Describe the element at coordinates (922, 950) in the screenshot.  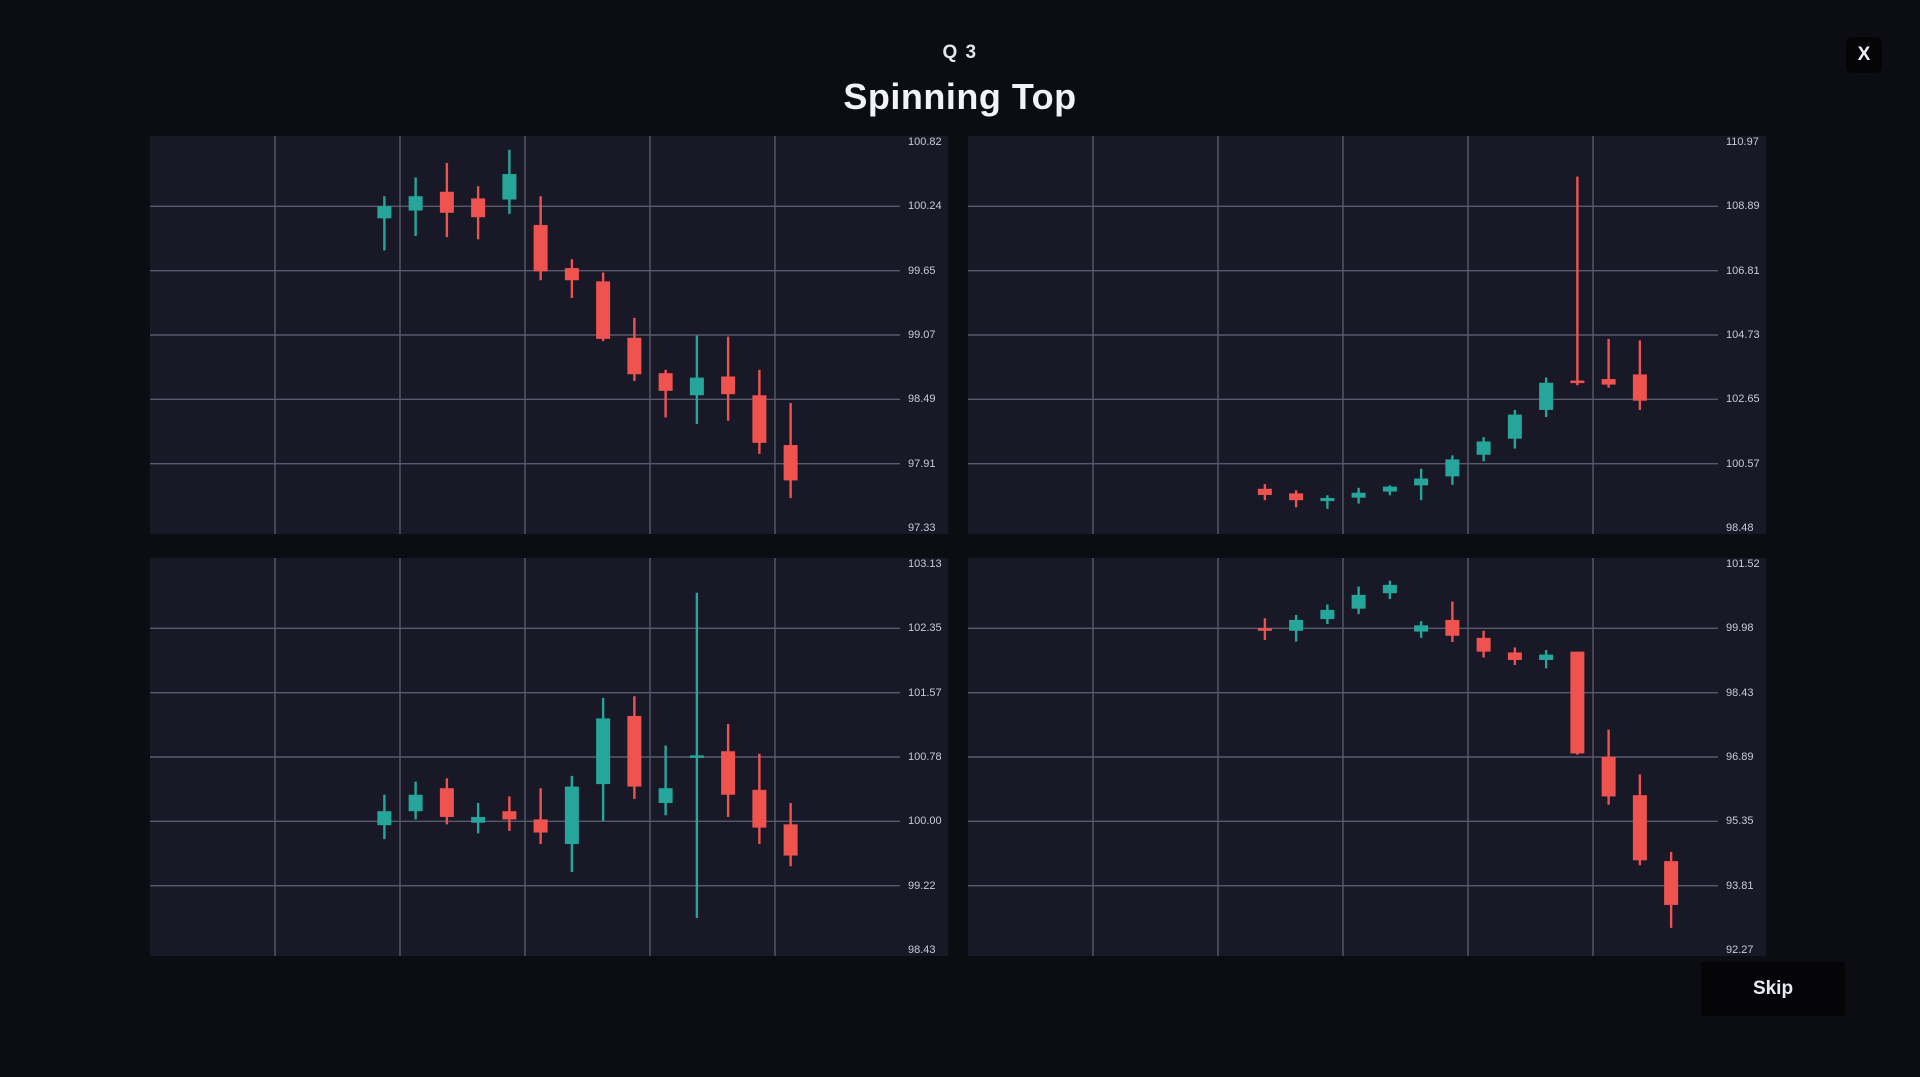
I see `y-axis-tick-label: 98.43` at that location.